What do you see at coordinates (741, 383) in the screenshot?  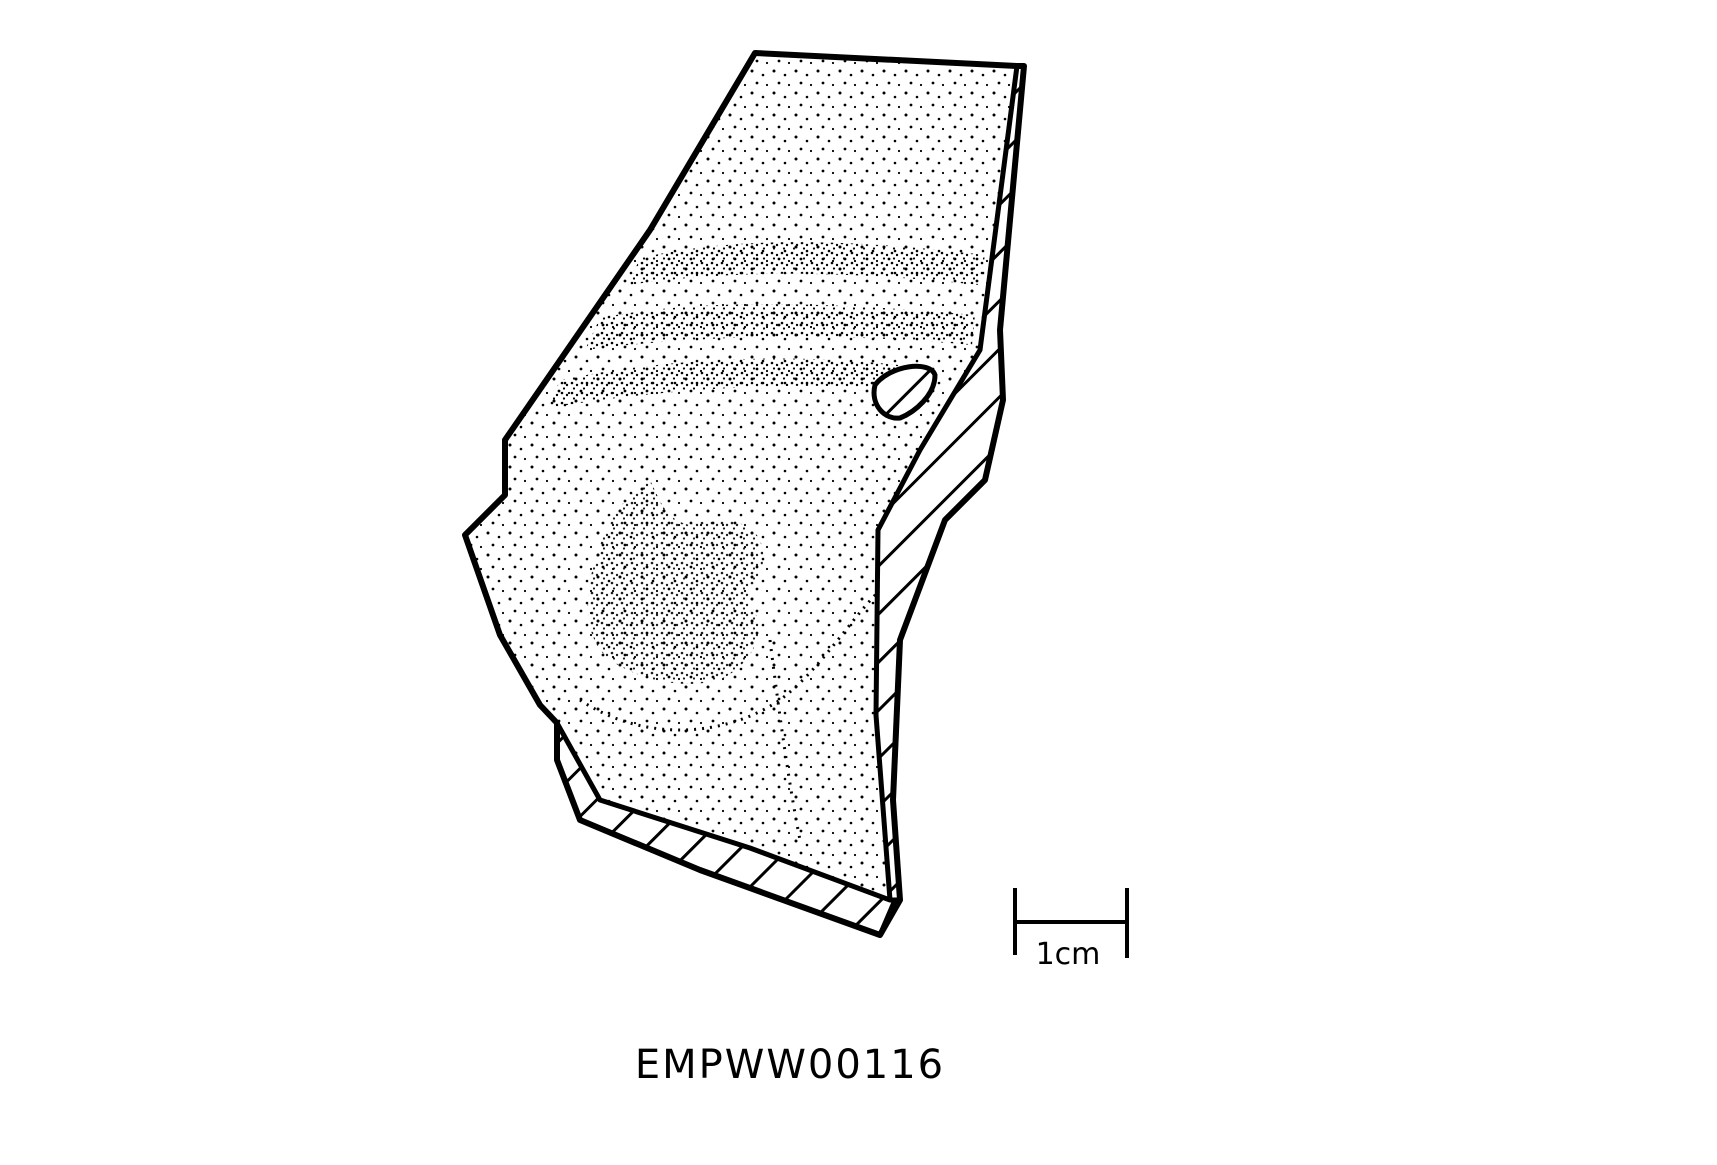 I see `lower-band` at bounding box center [741, 383].